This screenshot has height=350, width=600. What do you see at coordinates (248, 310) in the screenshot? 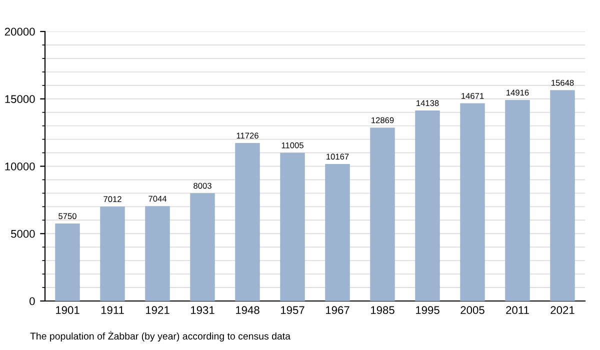
I see `x-tick-label: 1948` at bounding box center [248, 310].